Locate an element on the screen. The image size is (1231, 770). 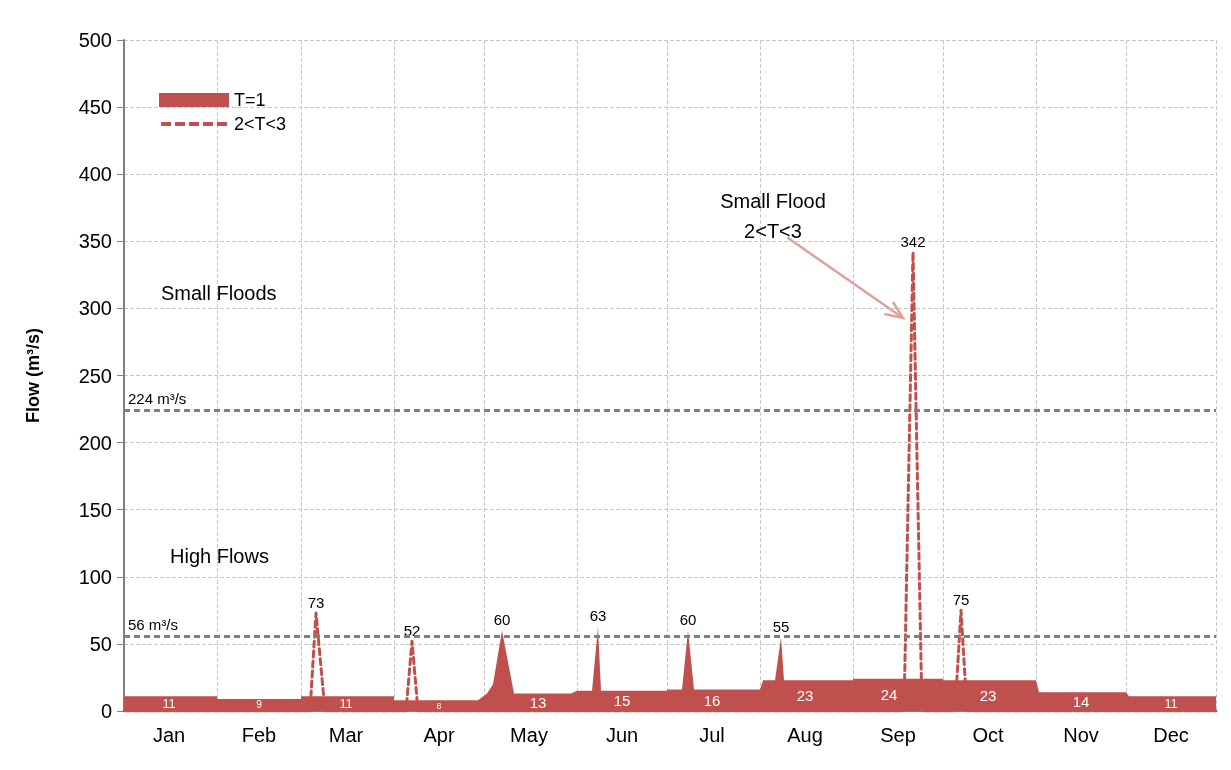
y-tick-label: 250 is located at coordinates (95, 375).